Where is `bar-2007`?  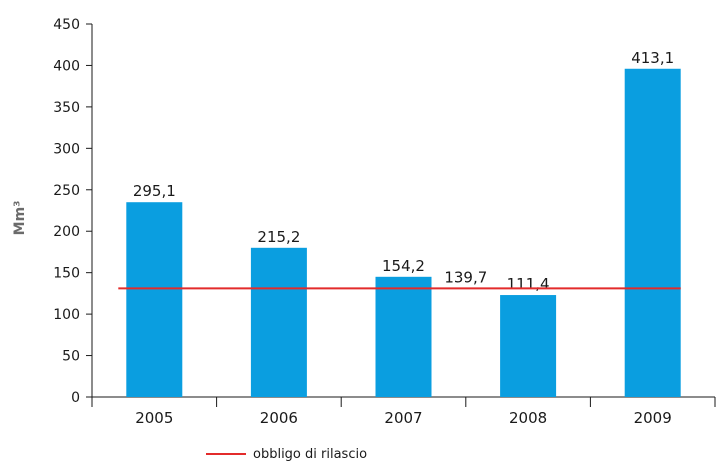
bar-2007 is located at coordinates (403, 336).